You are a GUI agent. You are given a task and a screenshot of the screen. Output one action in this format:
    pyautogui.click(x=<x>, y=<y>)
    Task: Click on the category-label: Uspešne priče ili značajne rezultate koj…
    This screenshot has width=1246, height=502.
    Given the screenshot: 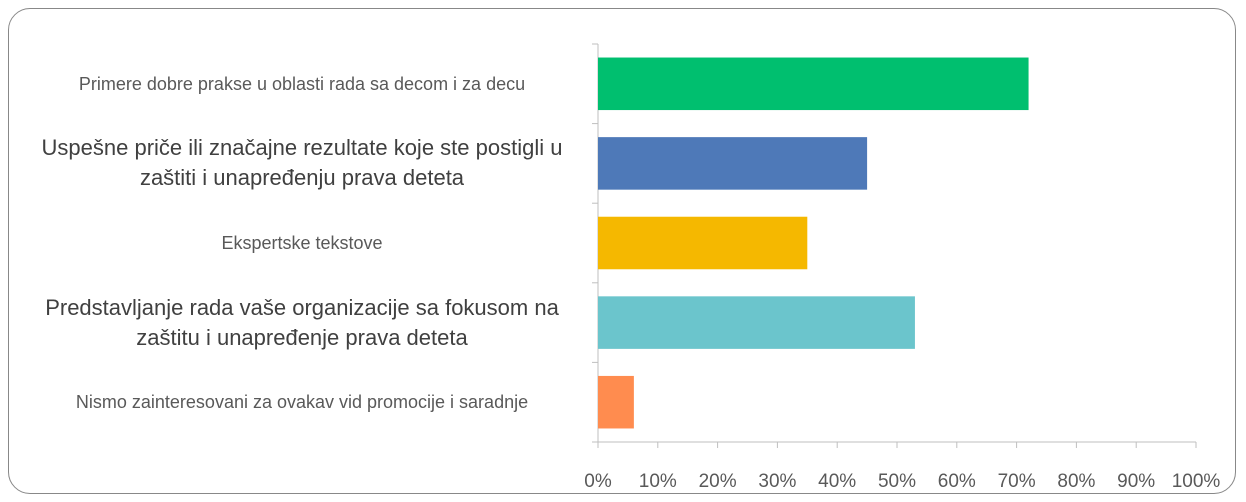 What is the action you would take?
    pyautogui.click(x=302, y=163)
    